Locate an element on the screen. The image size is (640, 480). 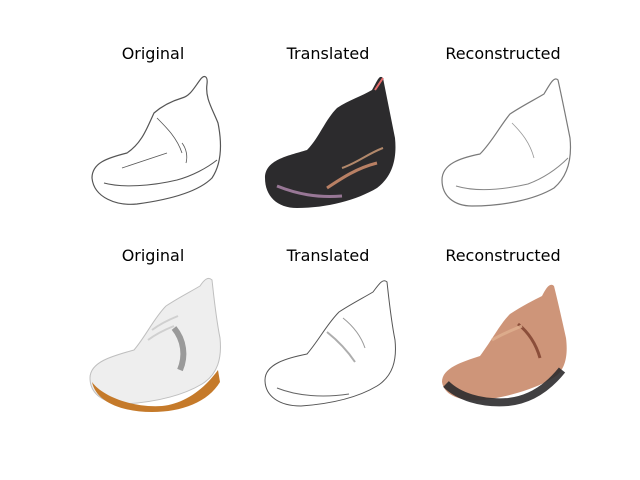
shoe-translated-dark-image is located at coordinates (330, 142).